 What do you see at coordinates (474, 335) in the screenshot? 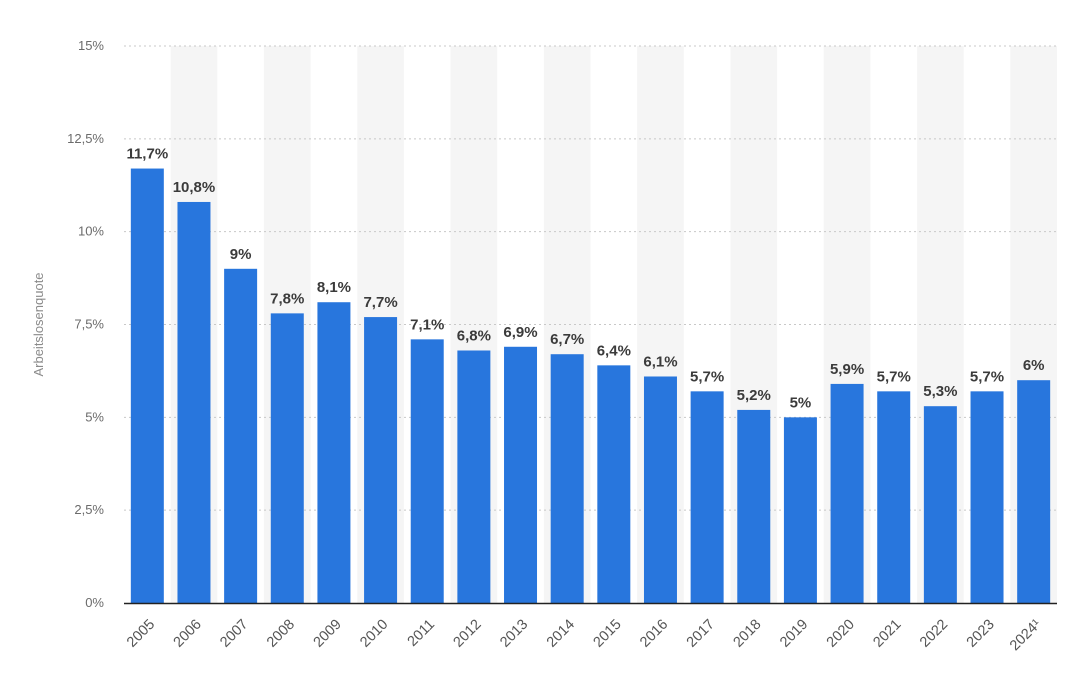
I see `data-label: 6,8%` at bounding box center [474, 335].